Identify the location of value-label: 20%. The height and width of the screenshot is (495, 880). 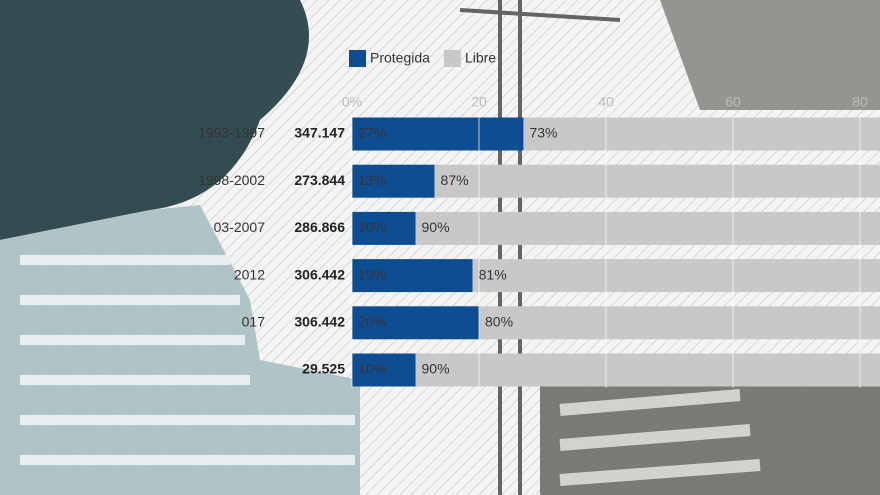
(372, 322).